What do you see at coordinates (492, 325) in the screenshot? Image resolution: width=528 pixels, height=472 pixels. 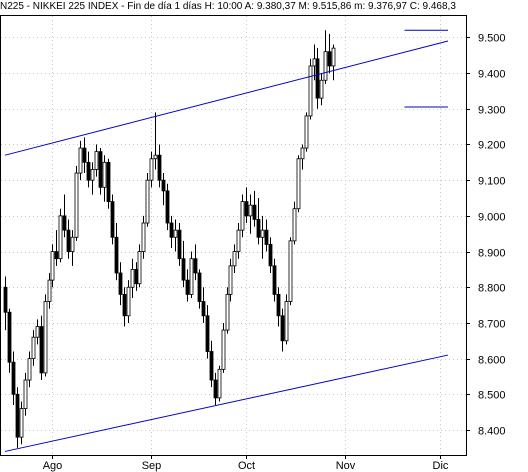 I see `y-tick-label: 8.700` at bounding box center [492, 325].